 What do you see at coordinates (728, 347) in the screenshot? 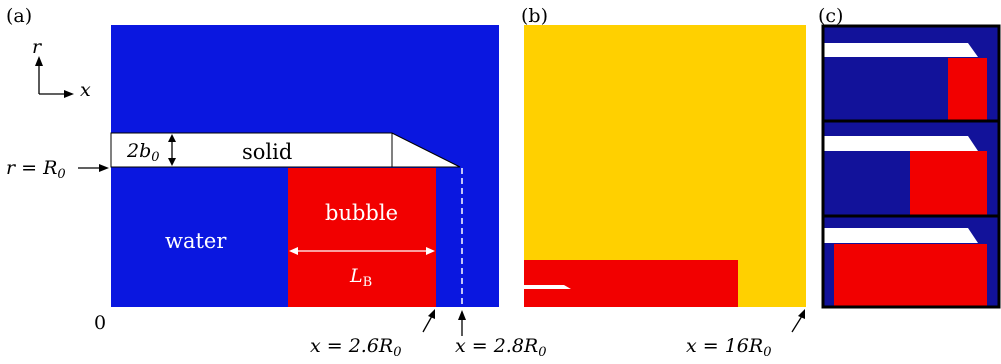
I see `svg-text: x = 16R0` at bounding box center [728, 347].